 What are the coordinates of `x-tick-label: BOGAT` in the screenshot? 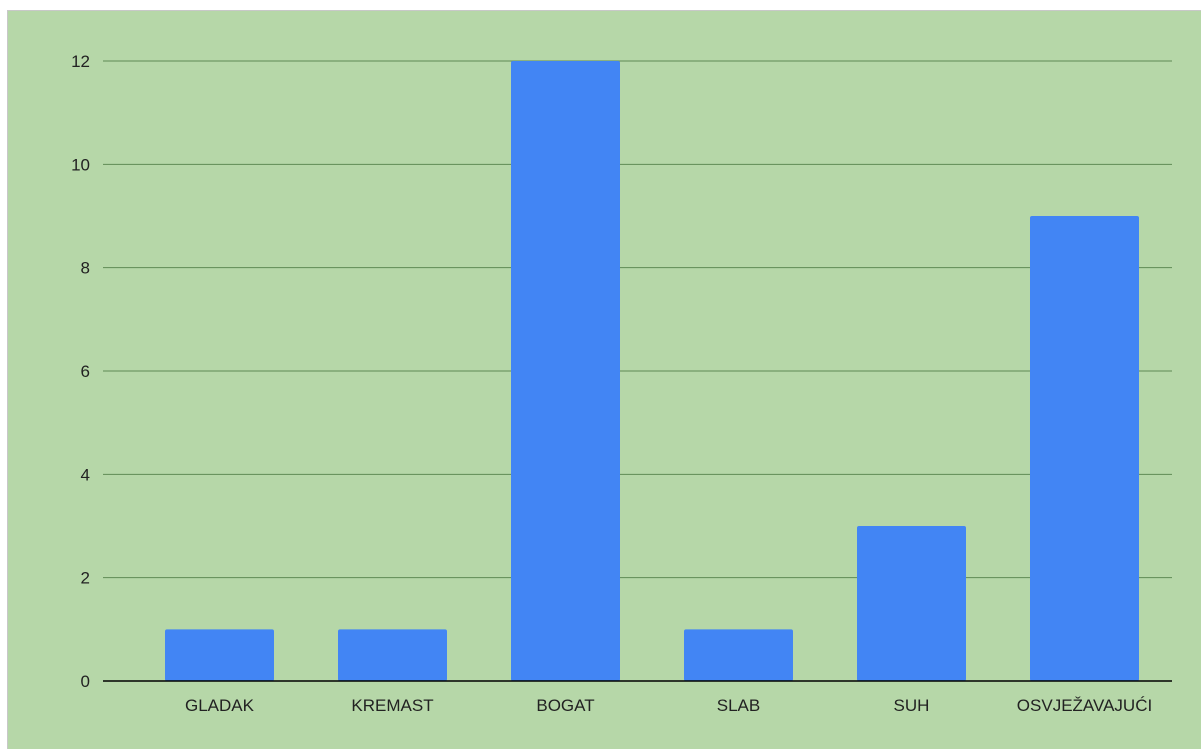 It's located at (565, 705).